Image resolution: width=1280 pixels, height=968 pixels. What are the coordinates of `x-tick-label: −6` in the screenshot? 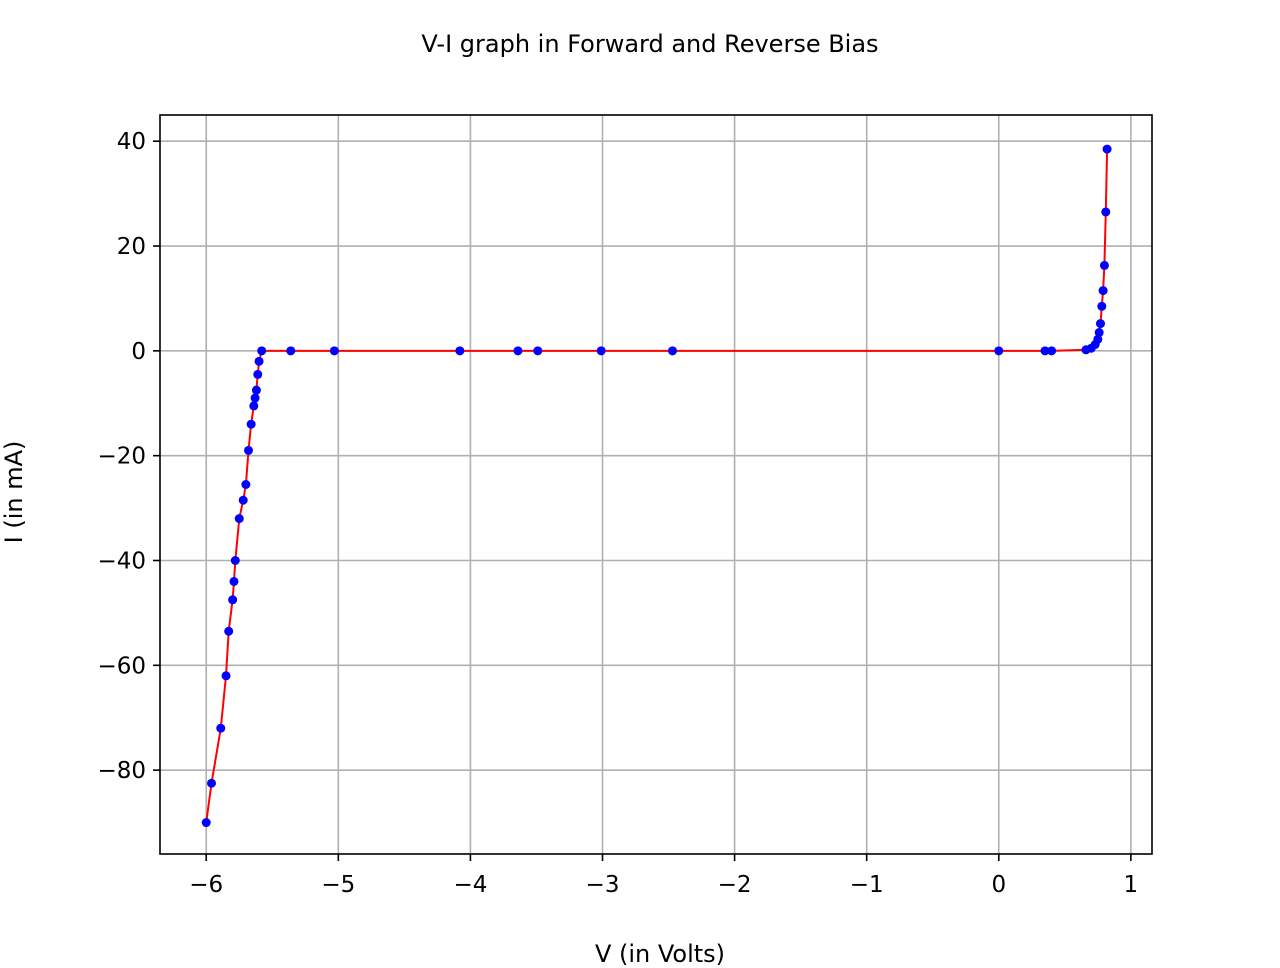 It's located at (206, 885).